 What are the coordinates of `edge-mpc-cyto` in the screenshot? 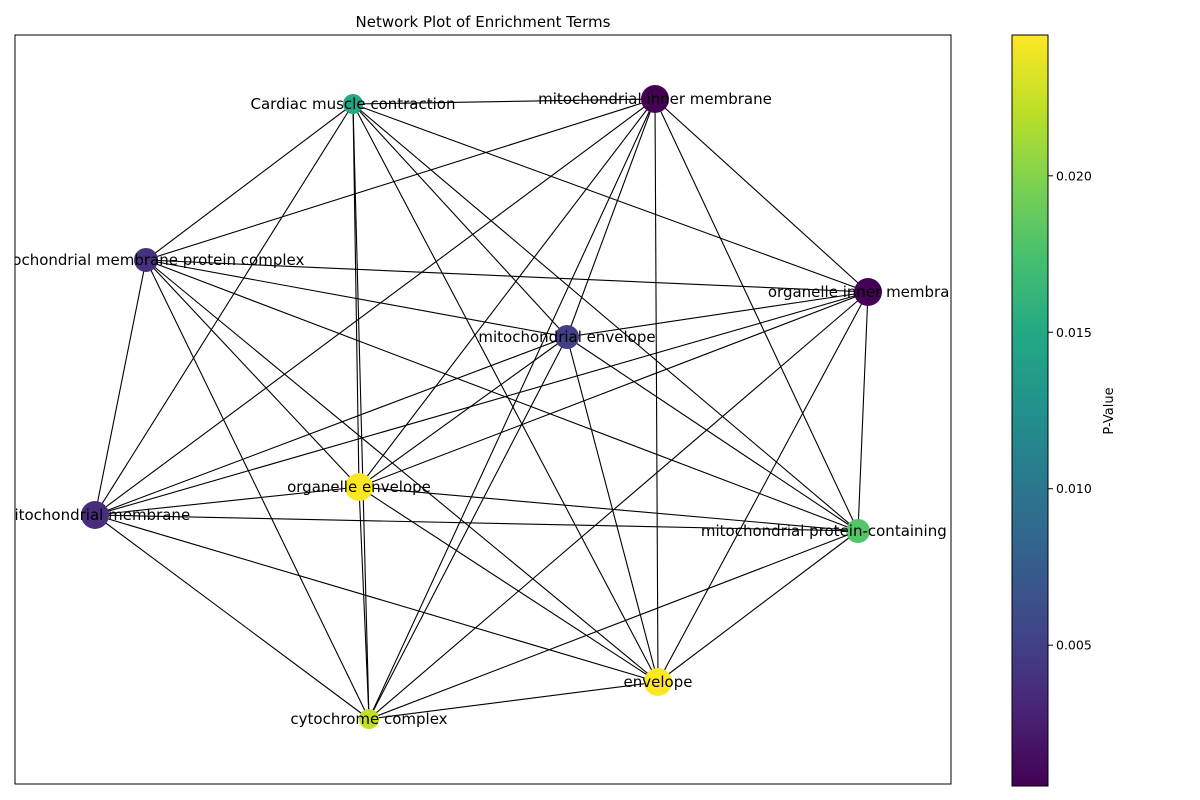 It's located at (613, 625).